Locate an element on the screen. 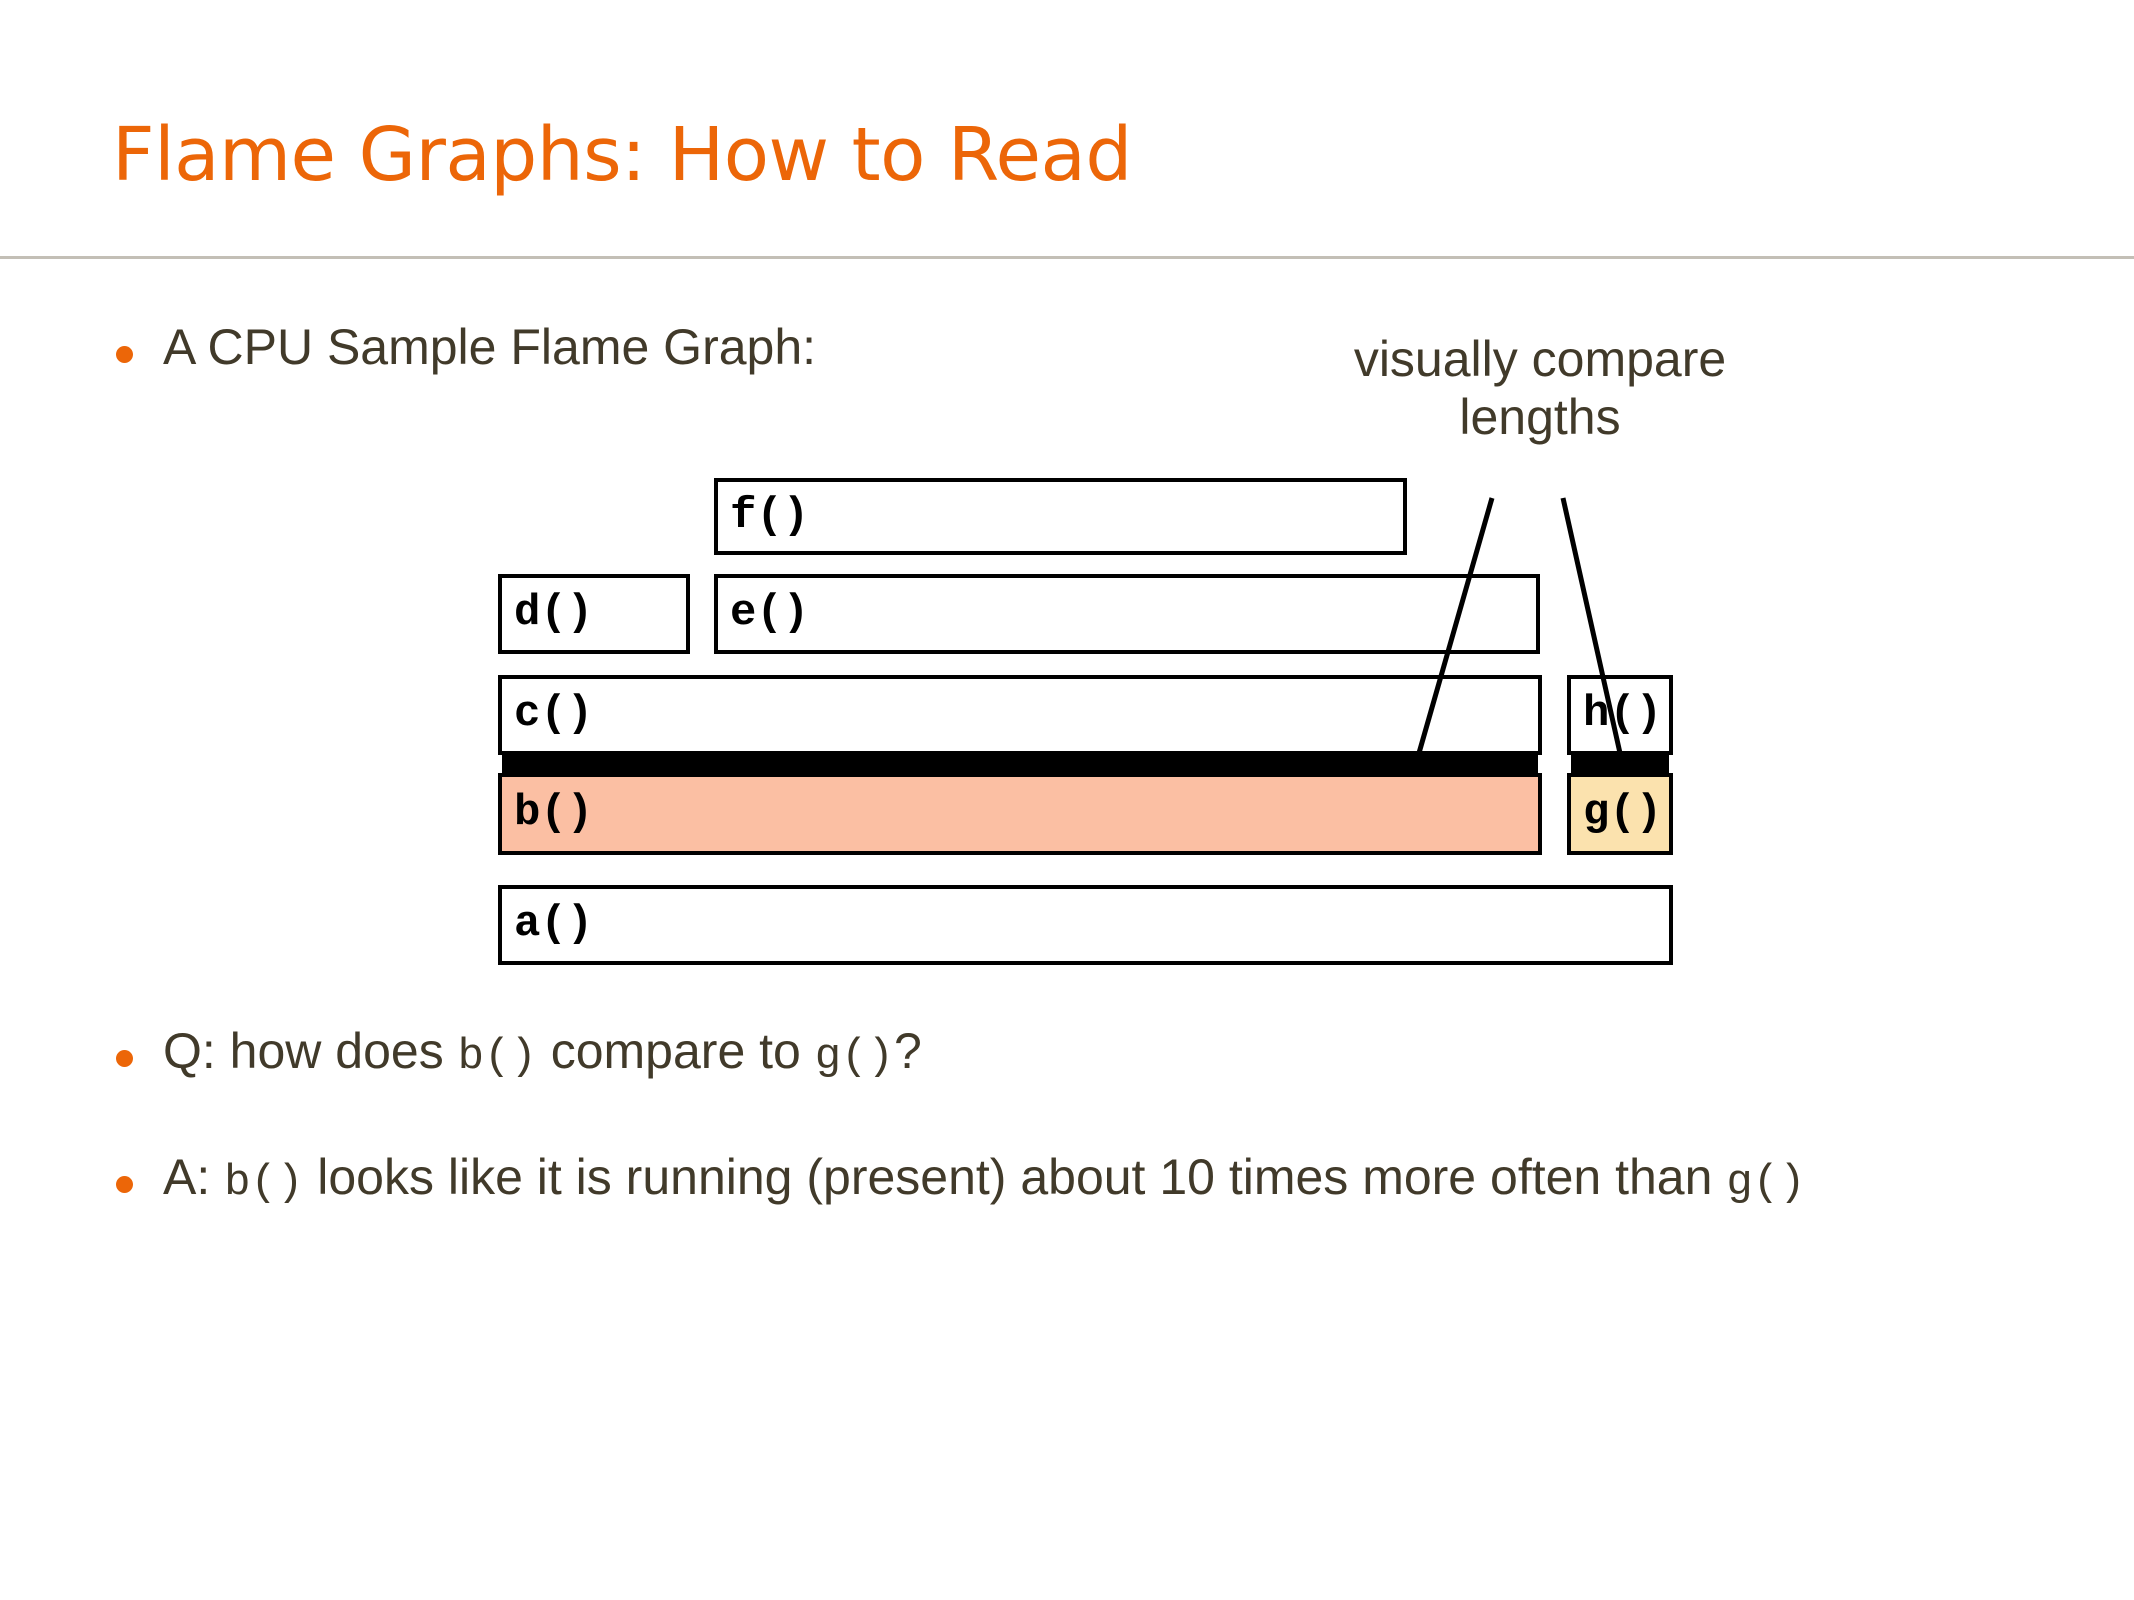 This screenshot has width=2134, height=1600. flame-frame-e: e() is located at coordinates (1127, 614).